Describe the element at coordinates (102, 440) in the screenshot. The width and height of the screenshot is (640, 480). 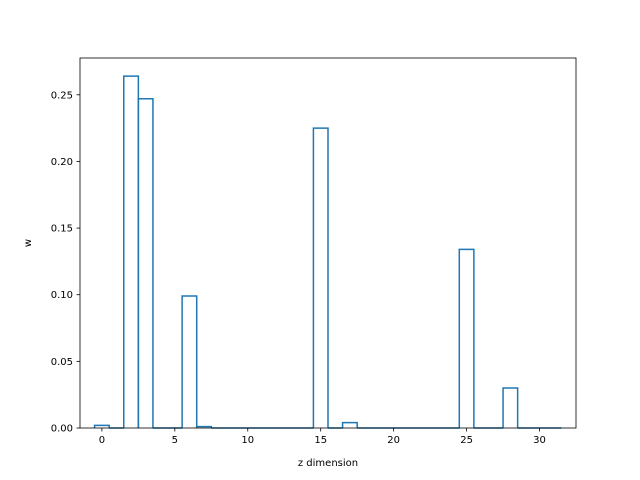
I see `x-tick-label: 0` at that location.